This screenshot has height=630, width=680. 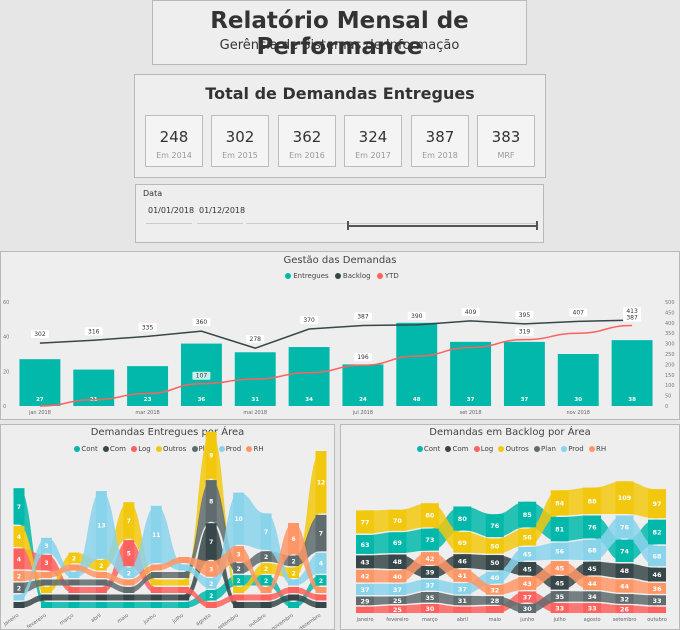 I want to click on date-range-slider, so click(x=443, y=226).